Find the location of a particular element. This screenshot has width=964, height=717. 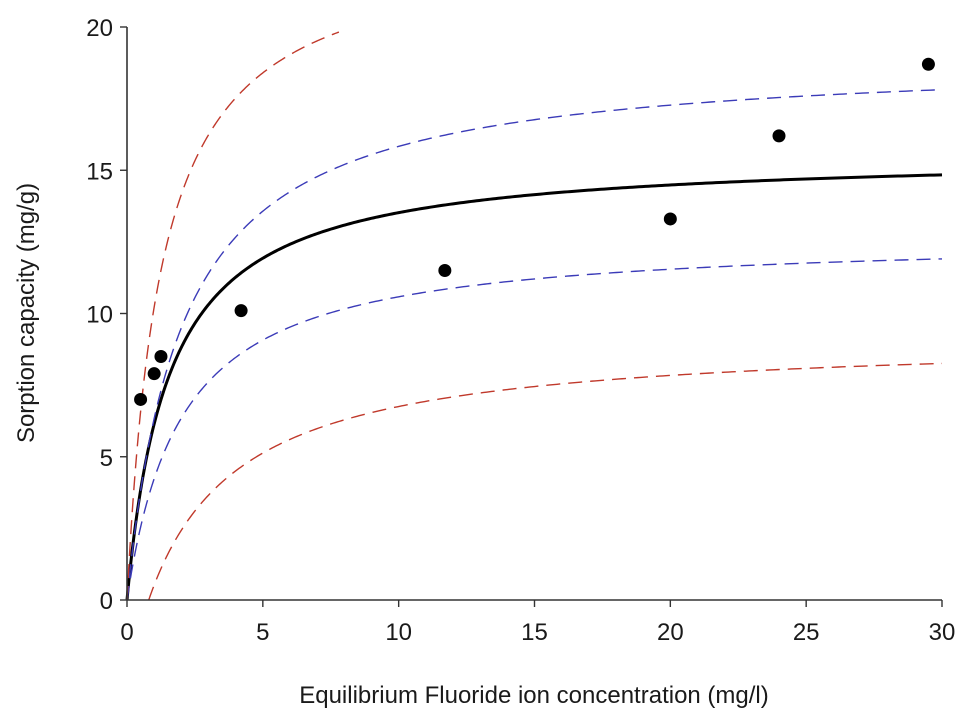

y-axis-title: Sorption capacity (mg/g) is located at coordinates (26, 313).